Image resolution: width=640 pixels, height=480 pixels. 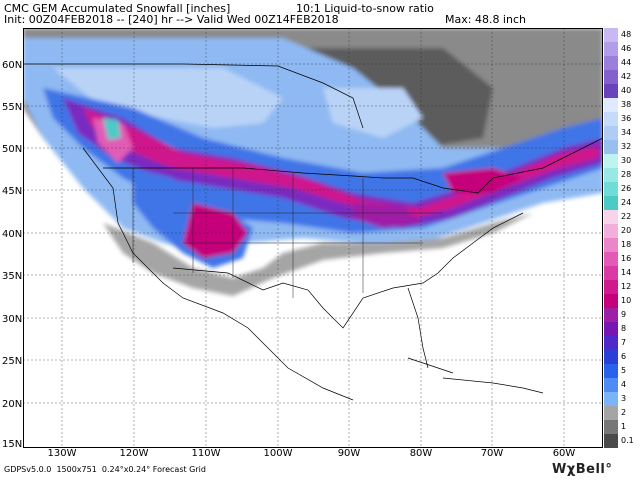 What do you see at coordinates (62, 453) in the screenshot?
I see `lon-label-130w: 130W` at bounding box center [62, 453].